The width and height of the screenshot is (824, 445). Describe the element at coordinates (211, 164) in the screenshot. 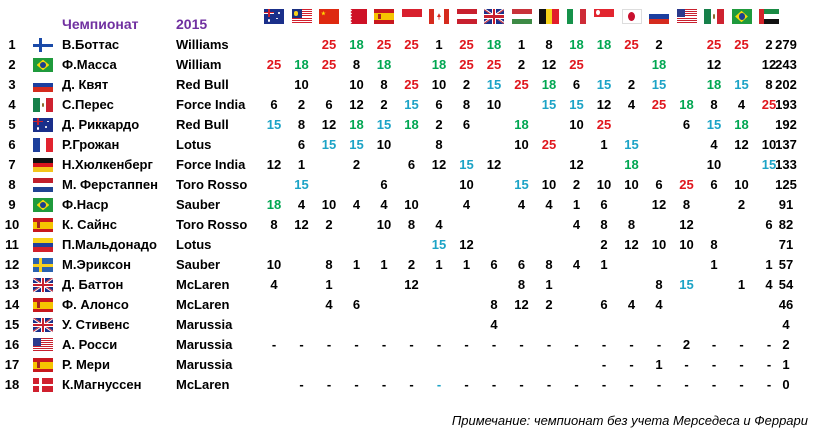

I see `team-name: Force India` at that location.